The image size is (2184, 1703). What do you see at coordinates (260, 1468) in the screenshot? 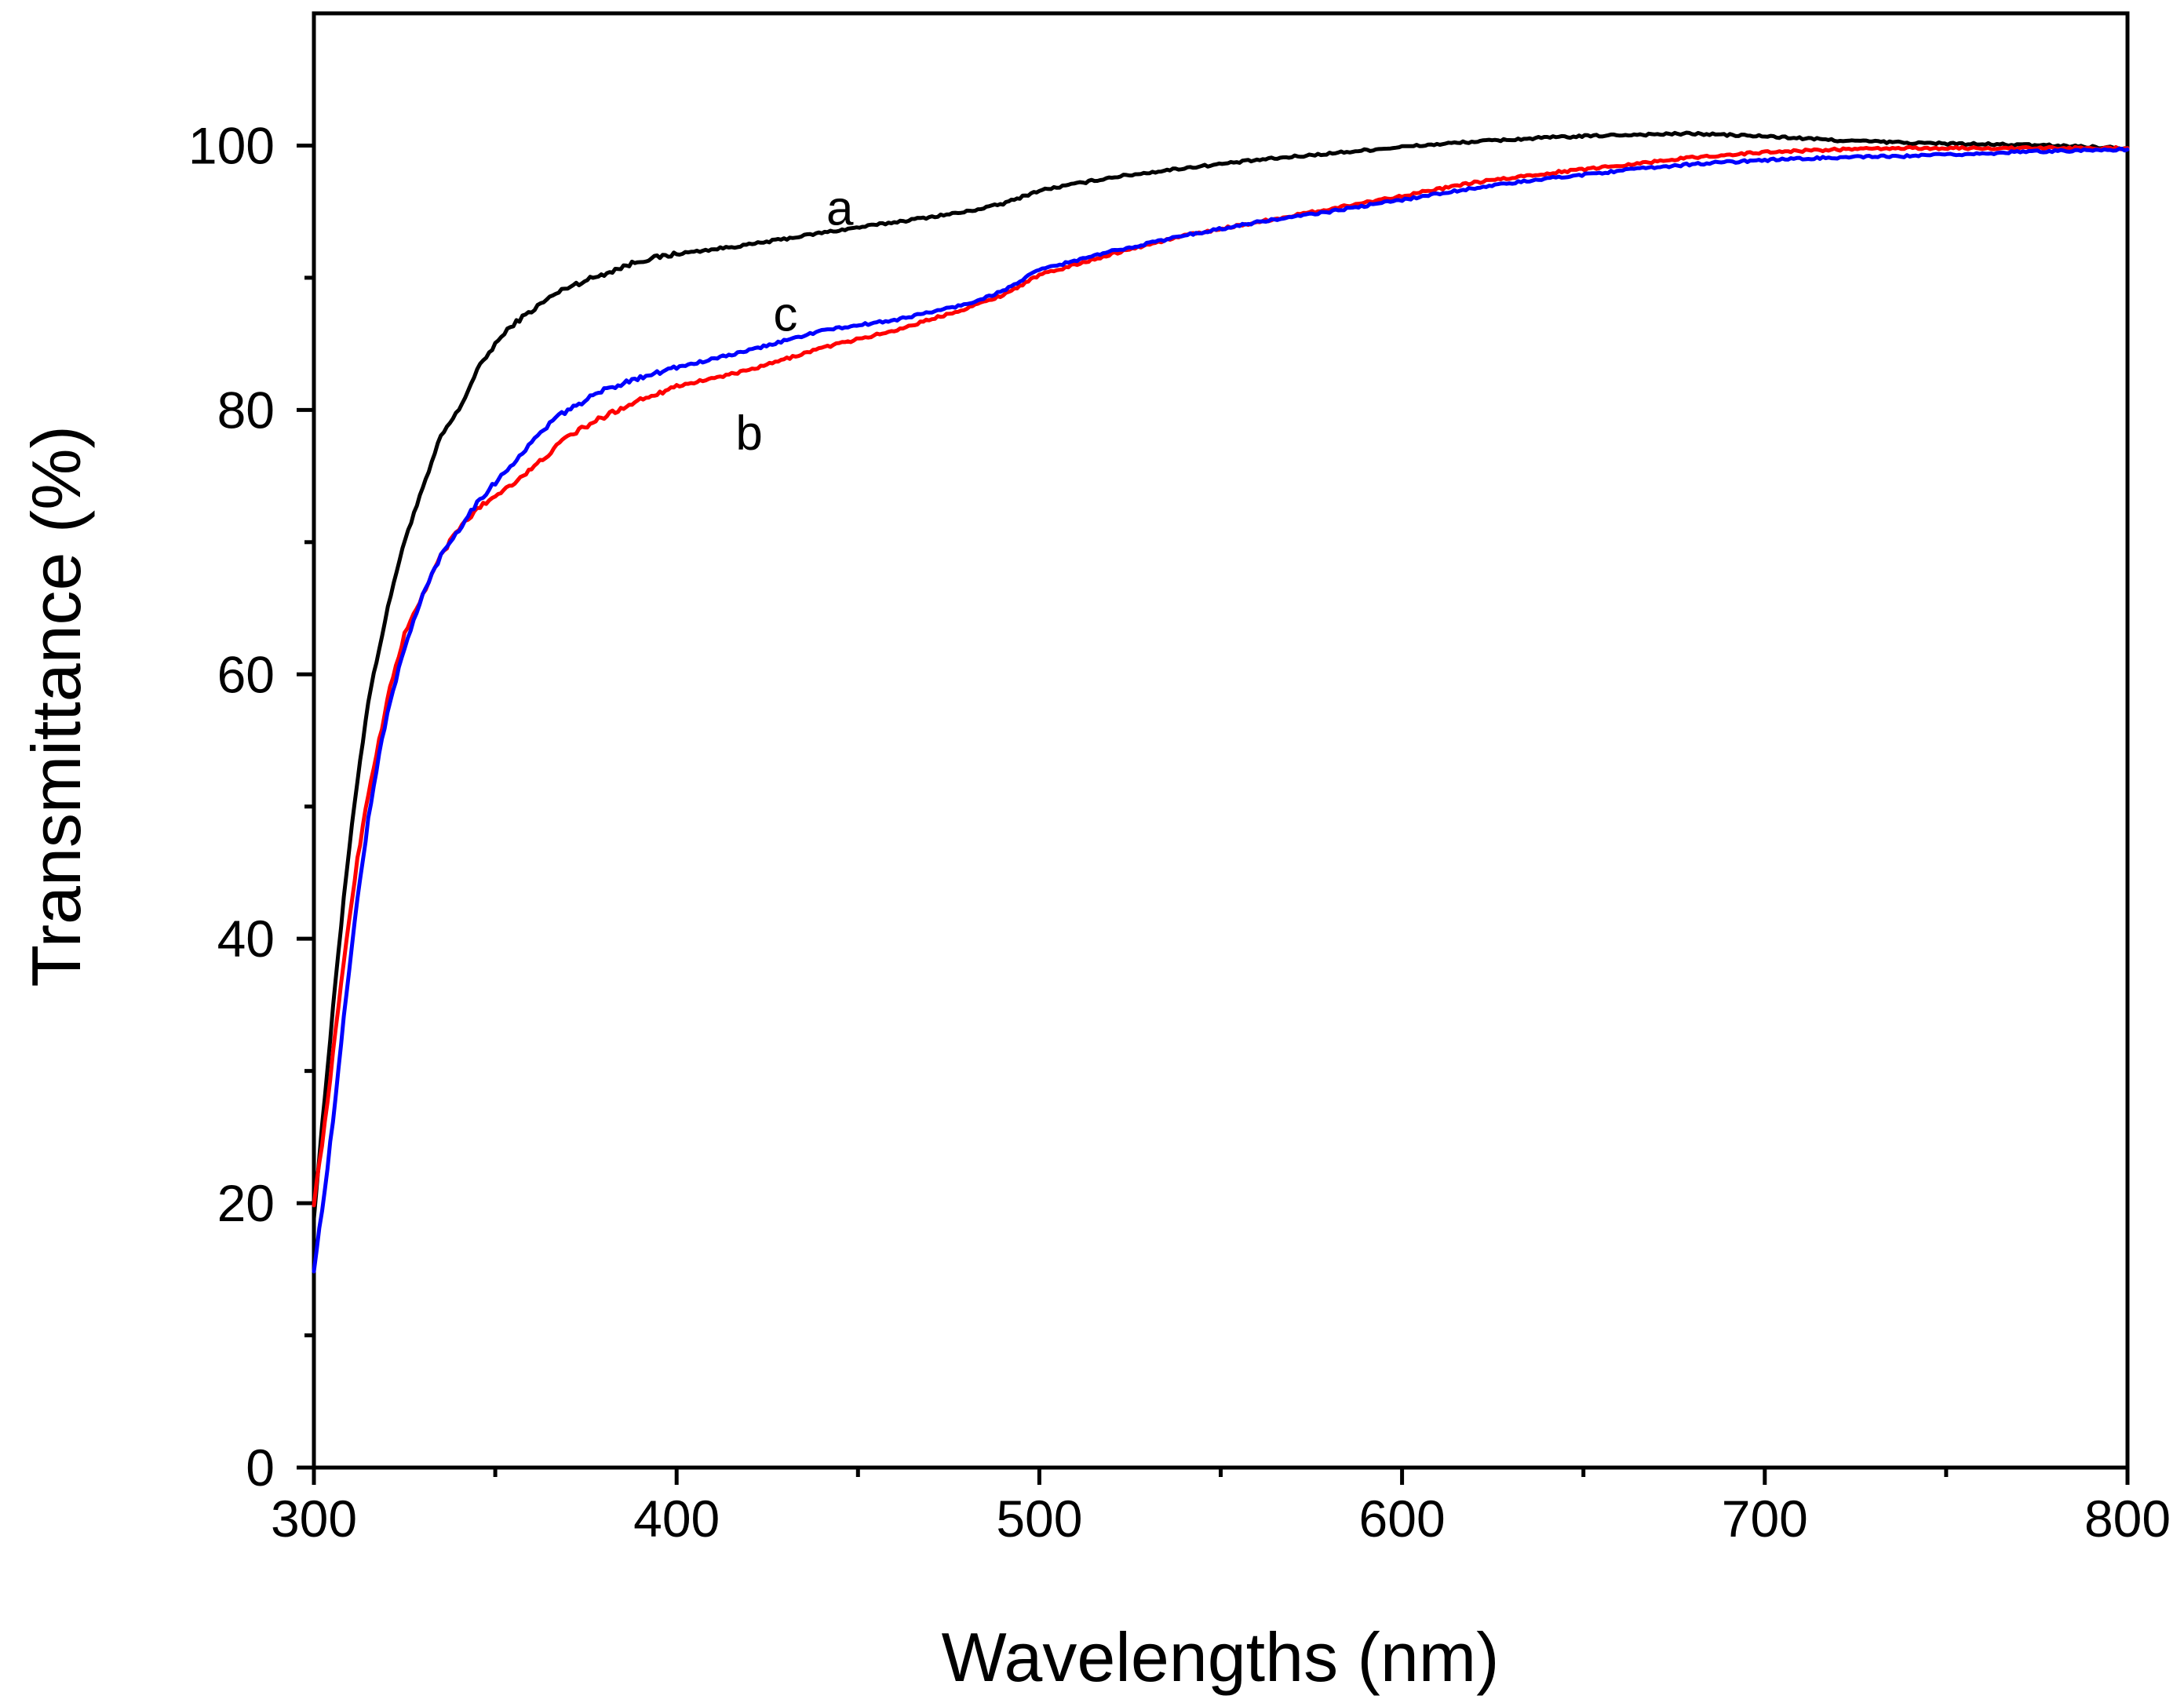
I see `y-tick-label: 0` at bounding box center [260, 1468].